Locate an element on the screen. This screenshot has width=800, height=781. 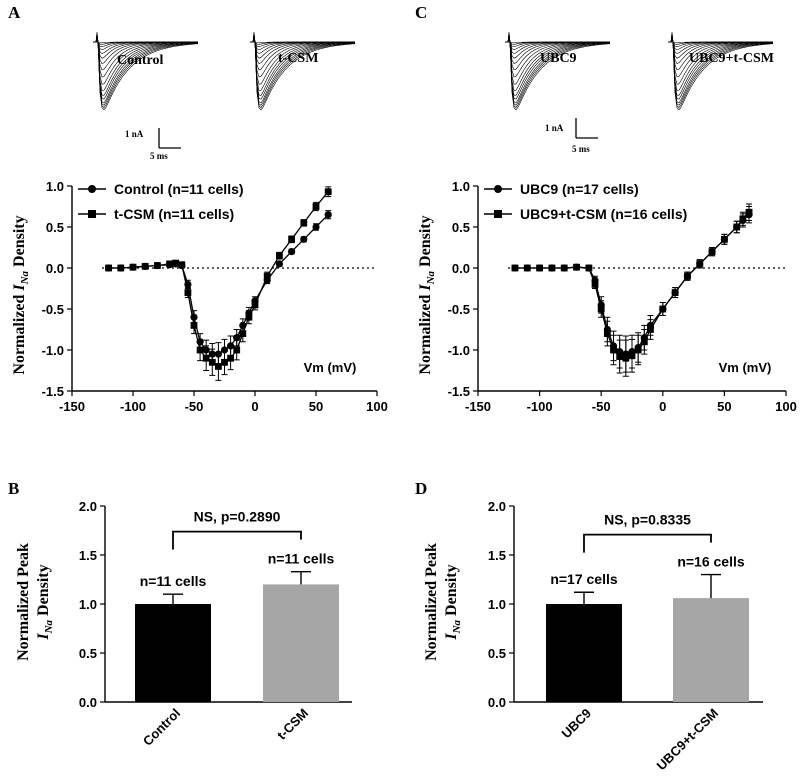
panel-label-a: A is located at coordinates (14, 12).